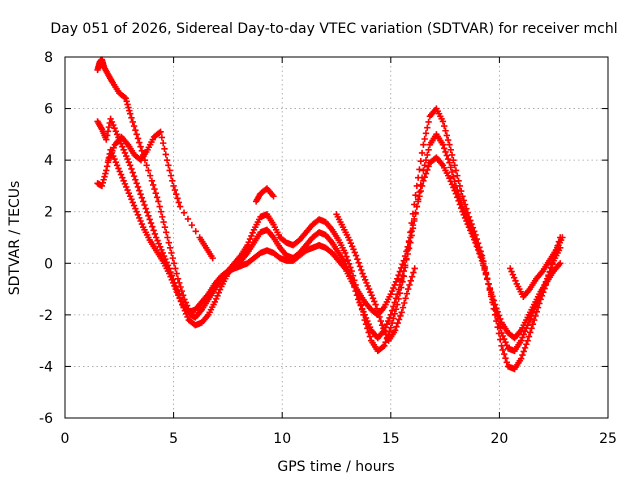  Describe the element at coordinates (173, 439) in the screenshot. I see `x-tick-label: 5` at that location.